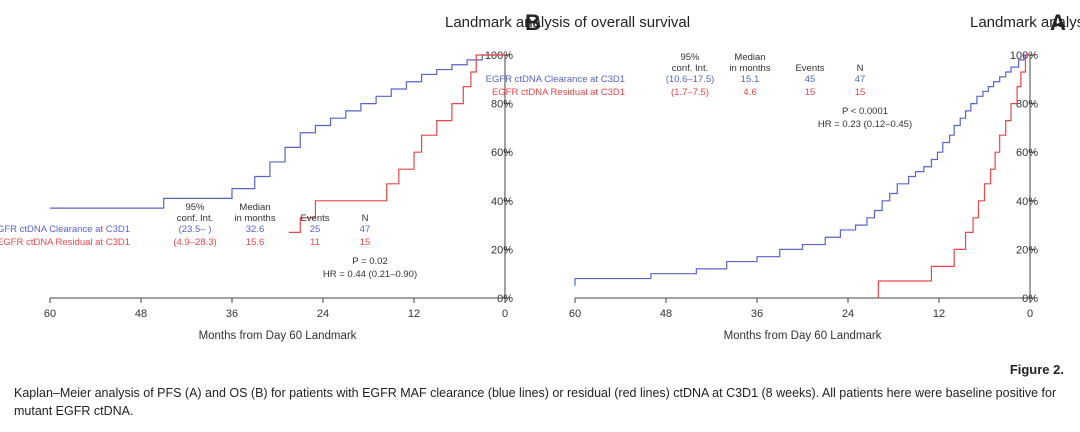 Image resolution: width=1080 pixels, height=432 pixels. I want to click on p-value: P < 0.0001, so click(865, 111).